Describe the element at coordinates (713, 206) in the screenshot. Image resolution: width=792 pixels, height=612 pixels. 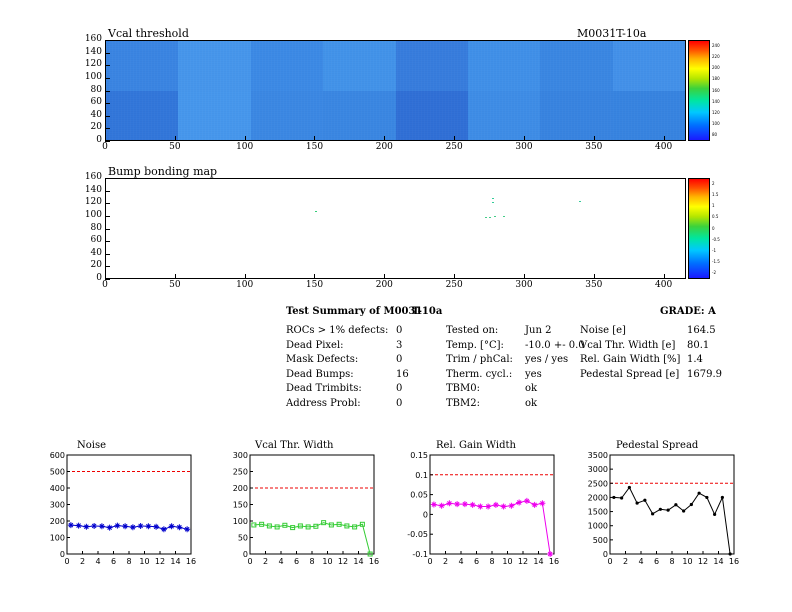
I see `palette-tick-label: 1` at that location.